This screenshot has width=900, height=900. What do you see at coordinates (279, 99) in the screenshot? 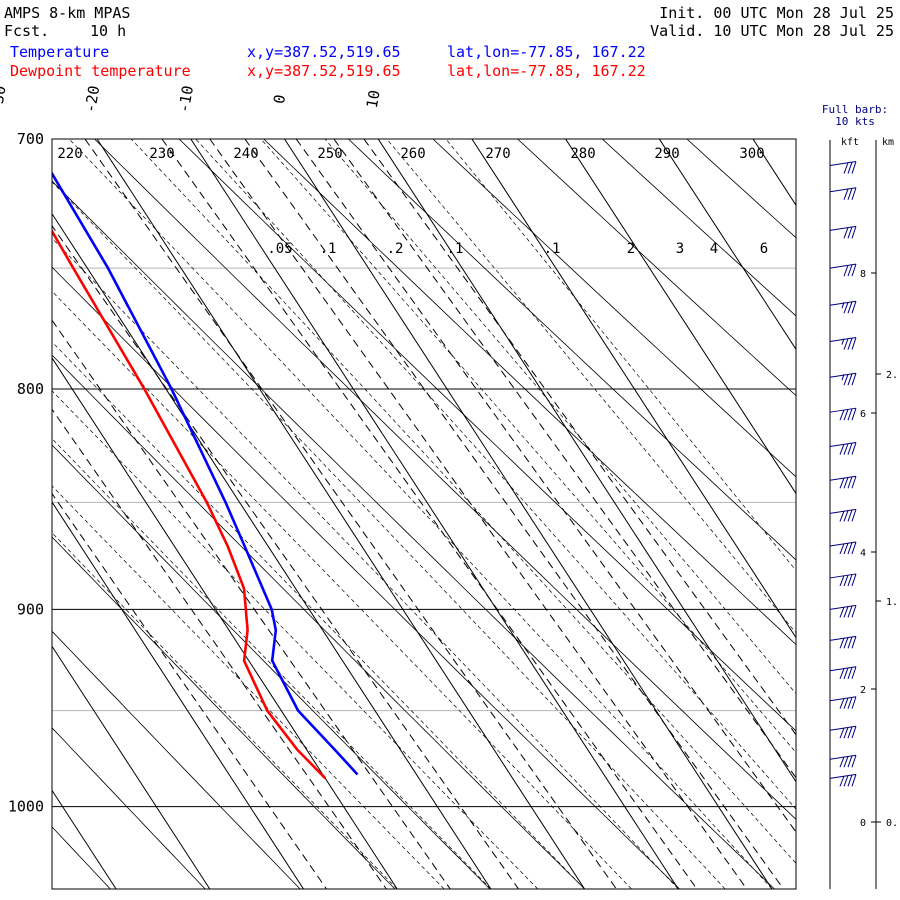
I see `isotherm-label: 0` at bounding box center [279, 99].